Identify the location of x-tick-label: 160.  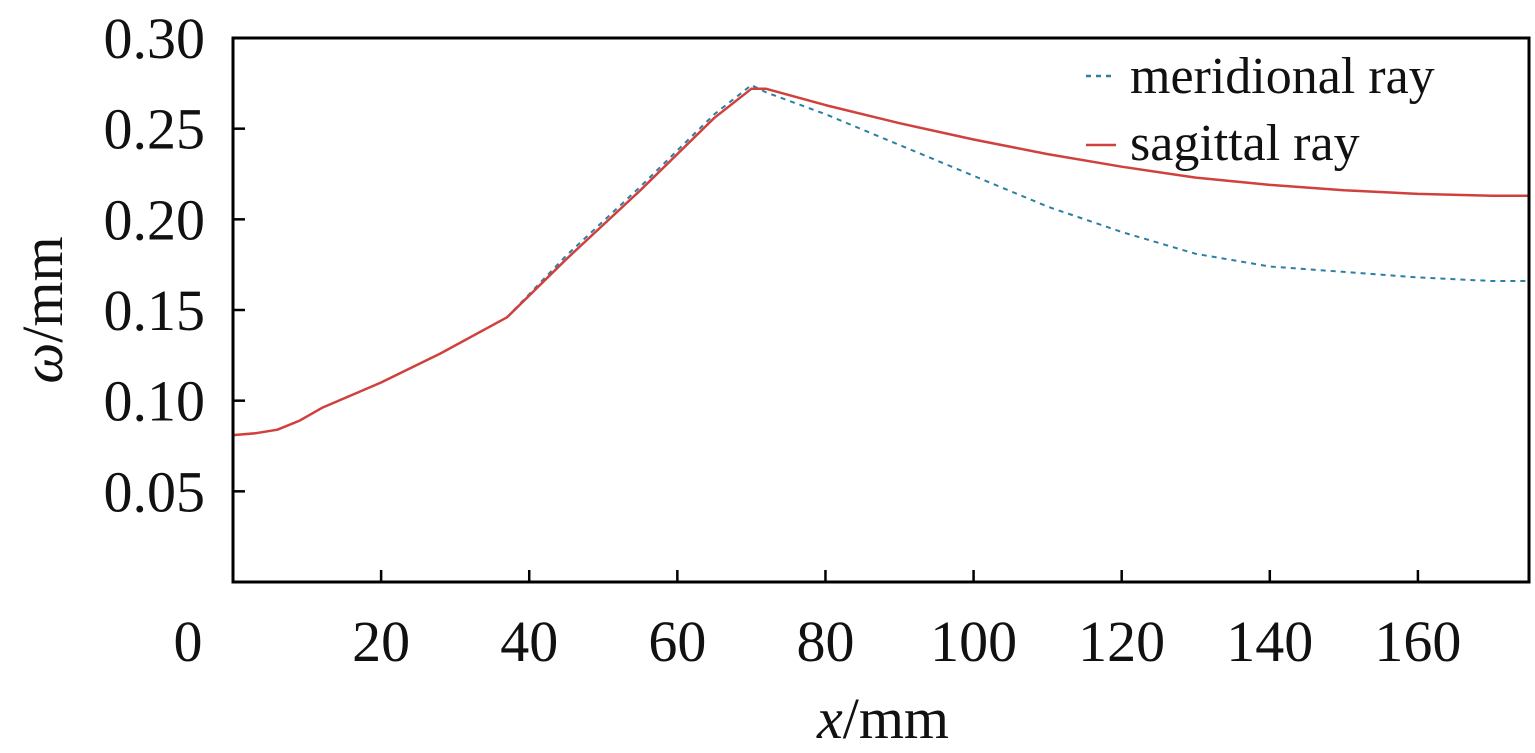
(1417, 641).